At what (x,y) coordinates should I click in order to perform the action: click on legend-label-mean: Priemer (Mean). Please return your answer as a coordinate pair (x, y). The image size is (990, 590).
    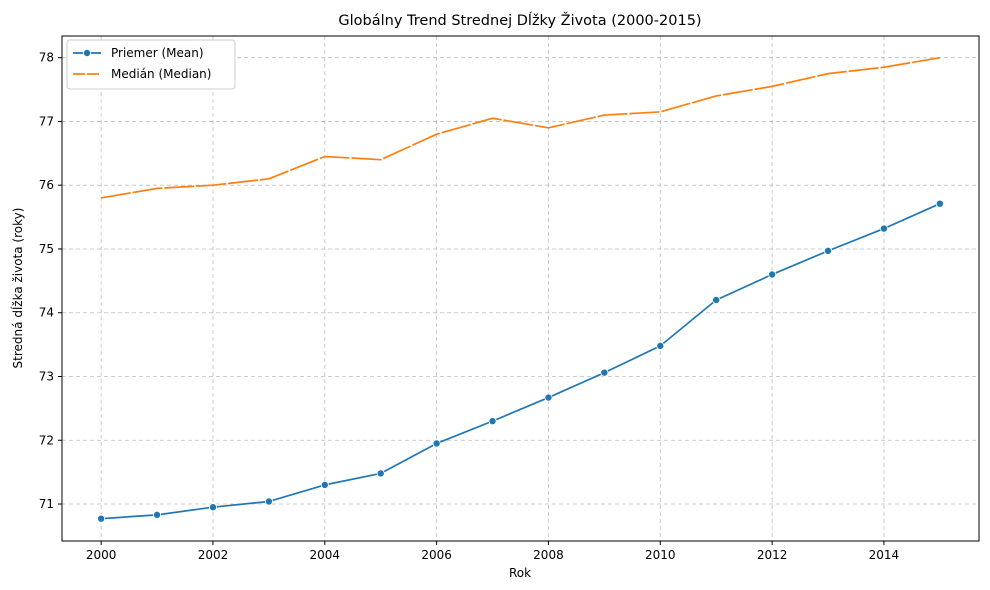
    Looking at the image, I should click on (157, 53).